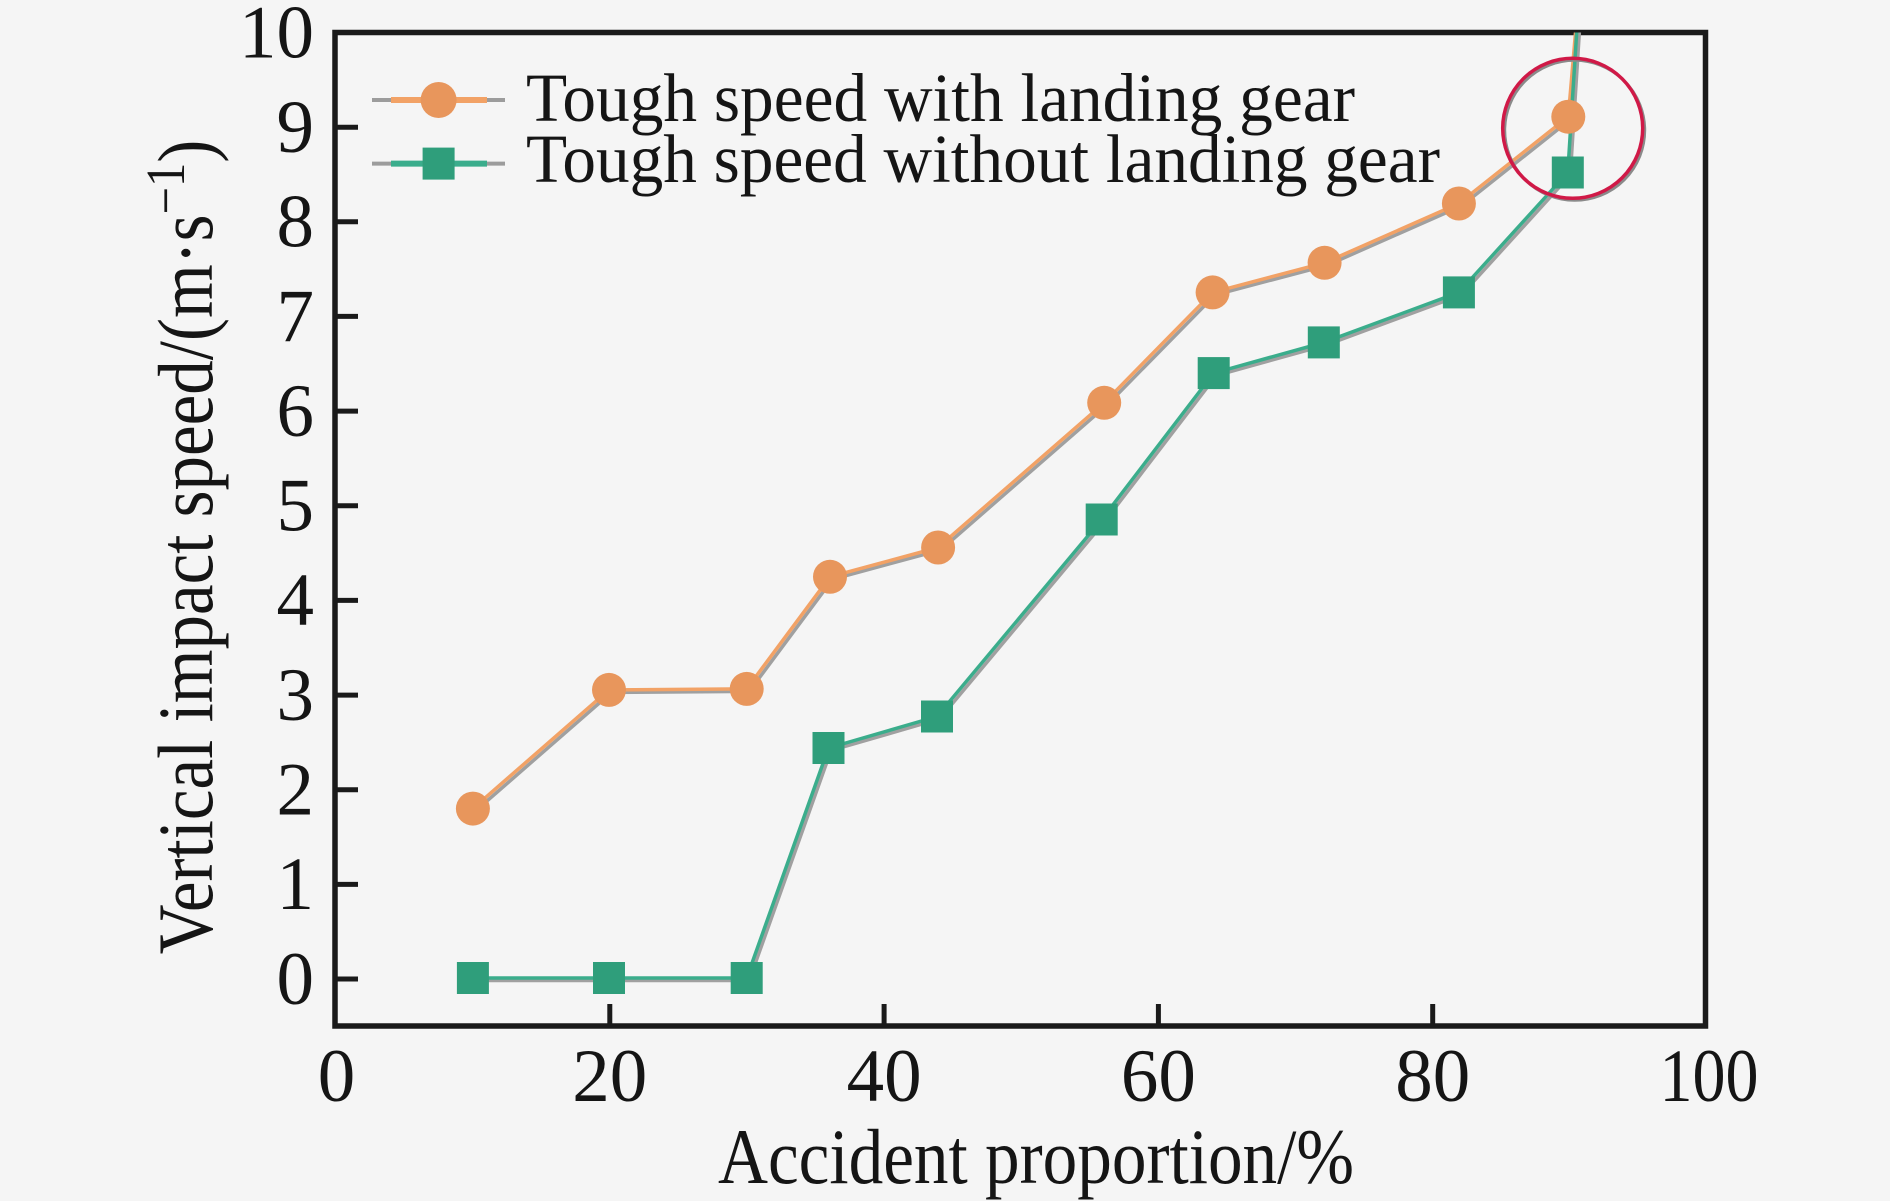  Describe the element at coordinates (1036, 1156) in the screenshot. I see `svg-text: Accident proportion/%` at that location.